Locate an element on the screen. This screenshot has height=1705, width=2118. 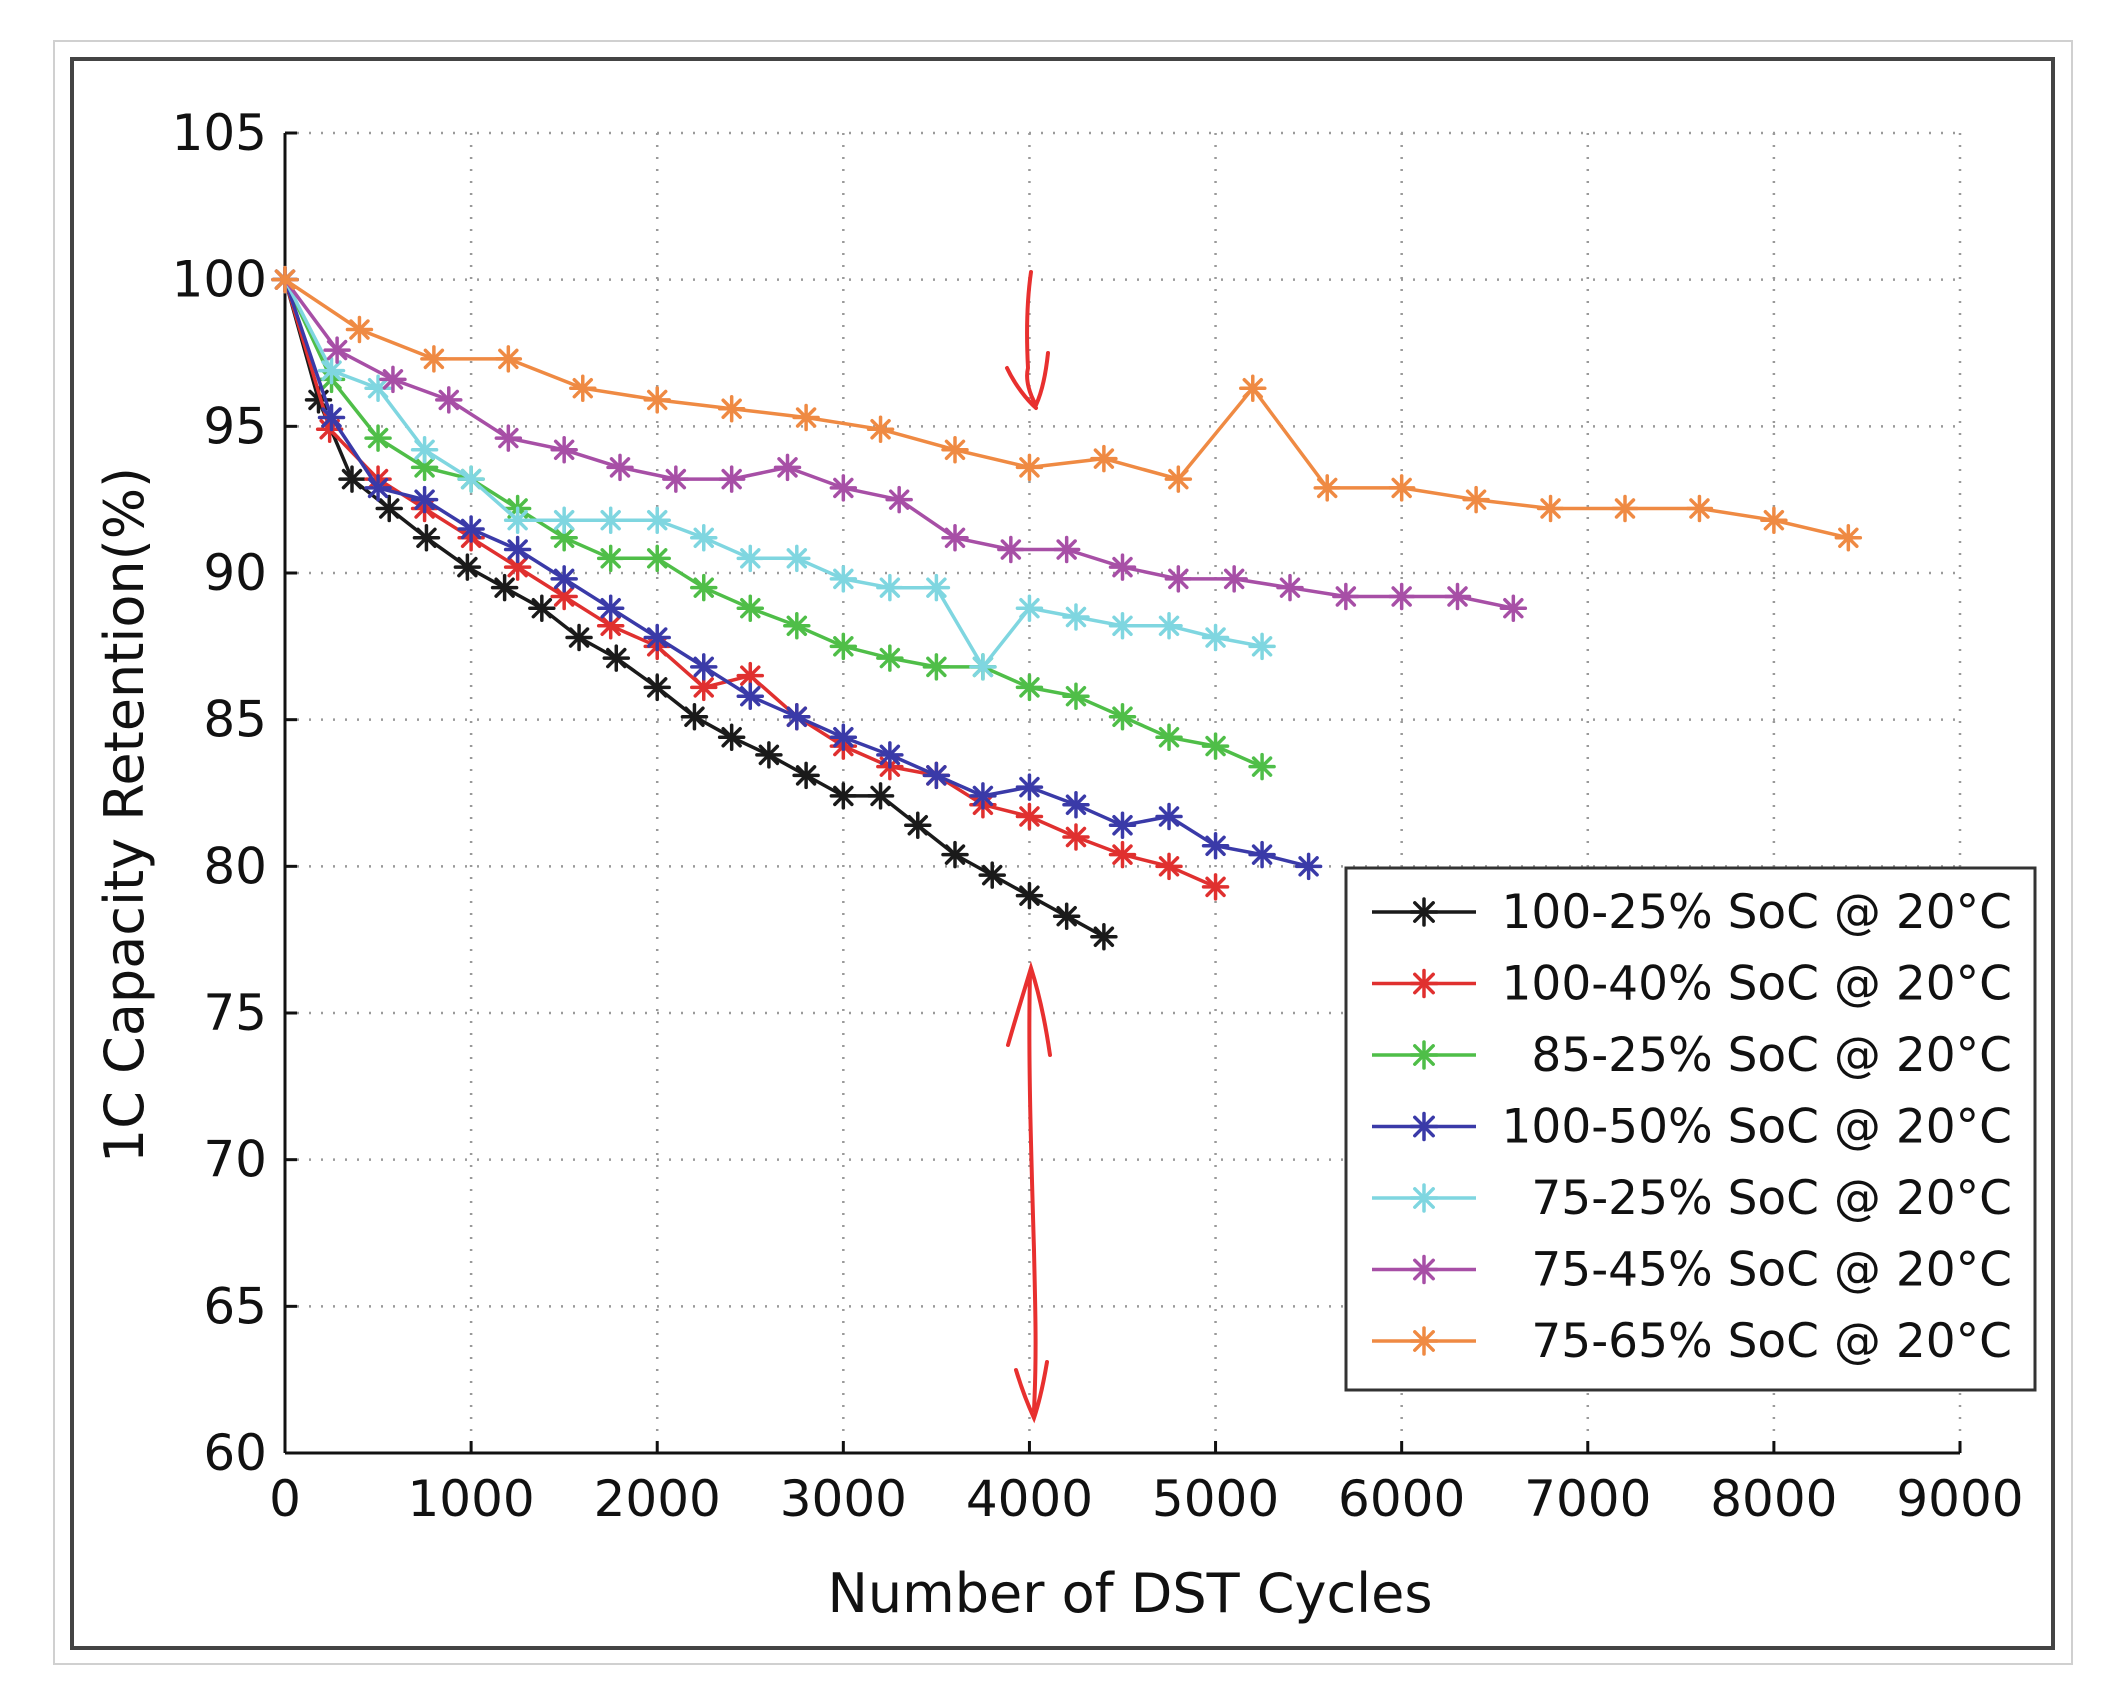
x-tick-label: 1000 is located at coordinates (470, 1499).